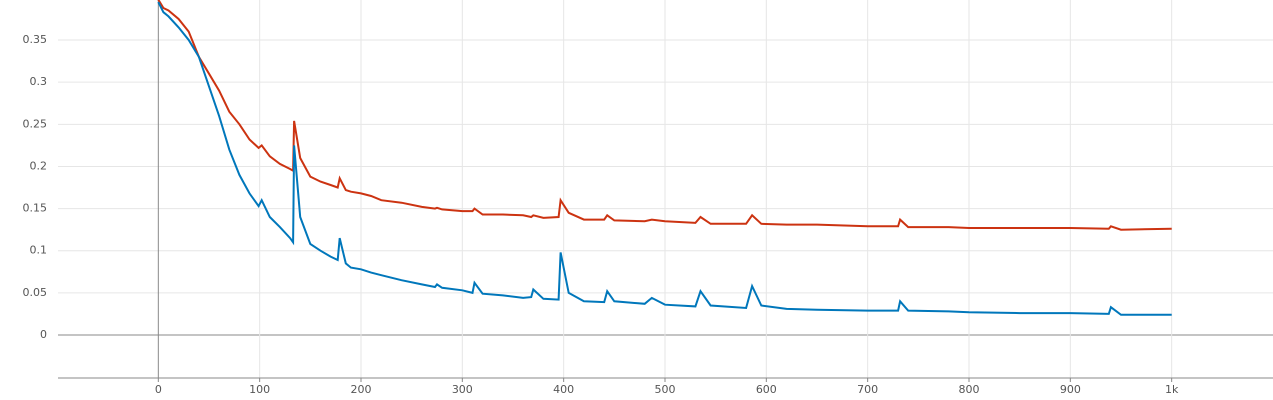  I want to click on y-tick-label: 0.15, so click(35, 208).